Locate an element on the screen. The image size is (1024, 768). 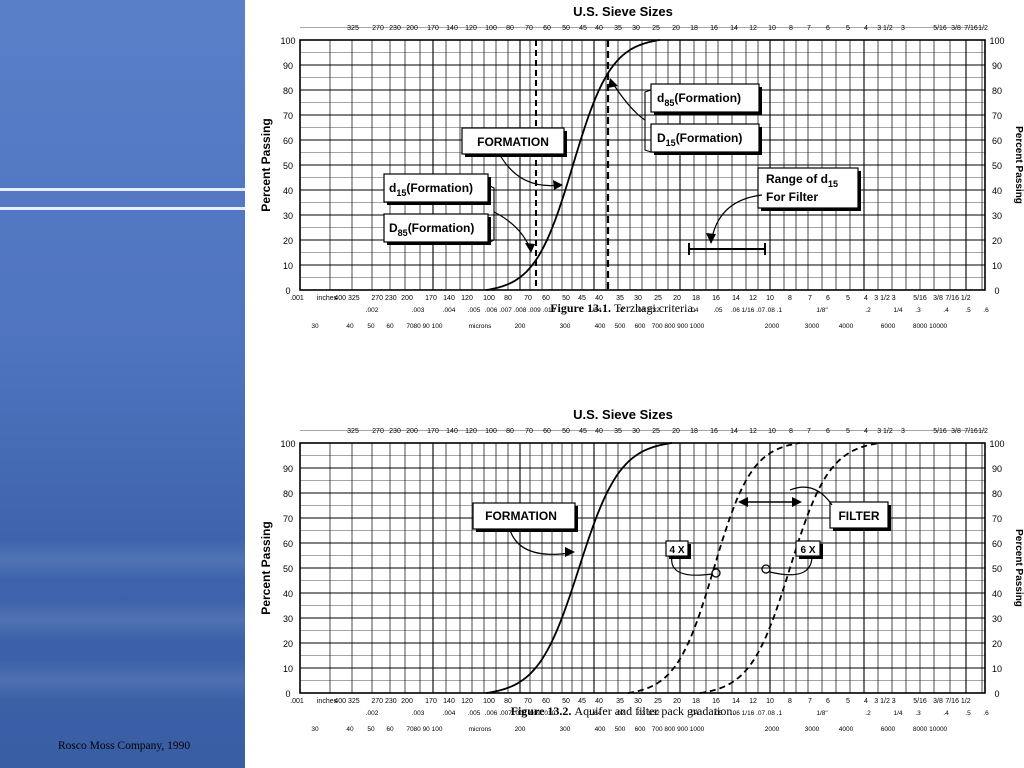
y-tick-label: 60 is located at coordinates (288, 544).